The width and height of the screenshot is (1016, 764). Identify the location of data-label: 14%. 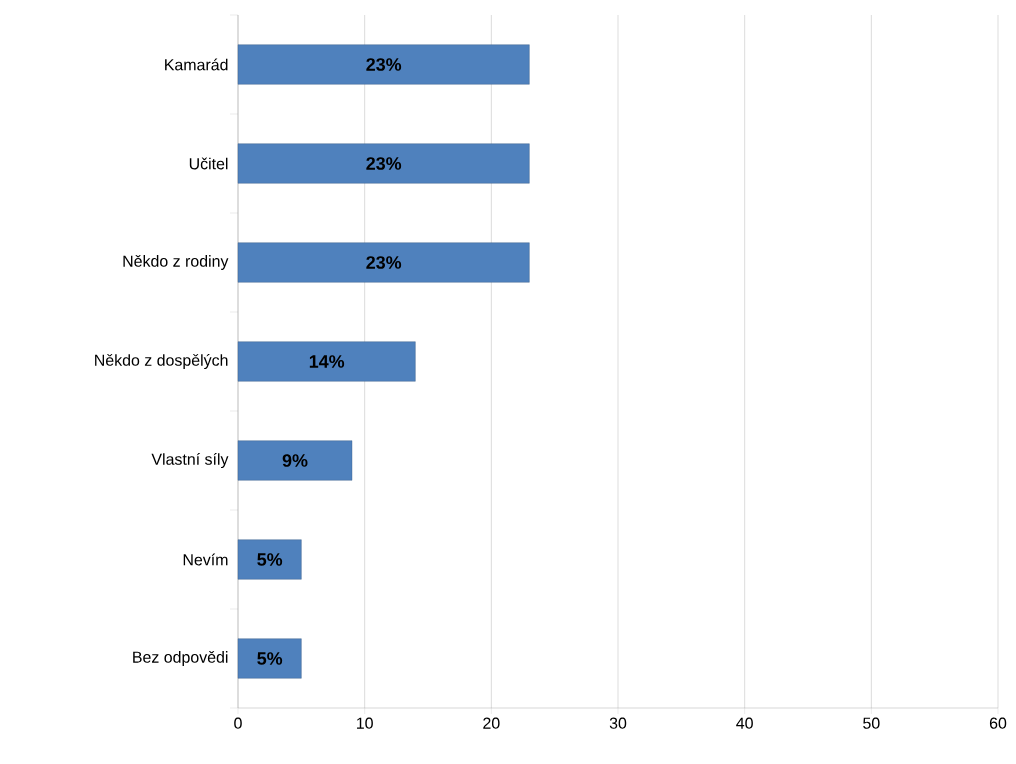
(327, 361).